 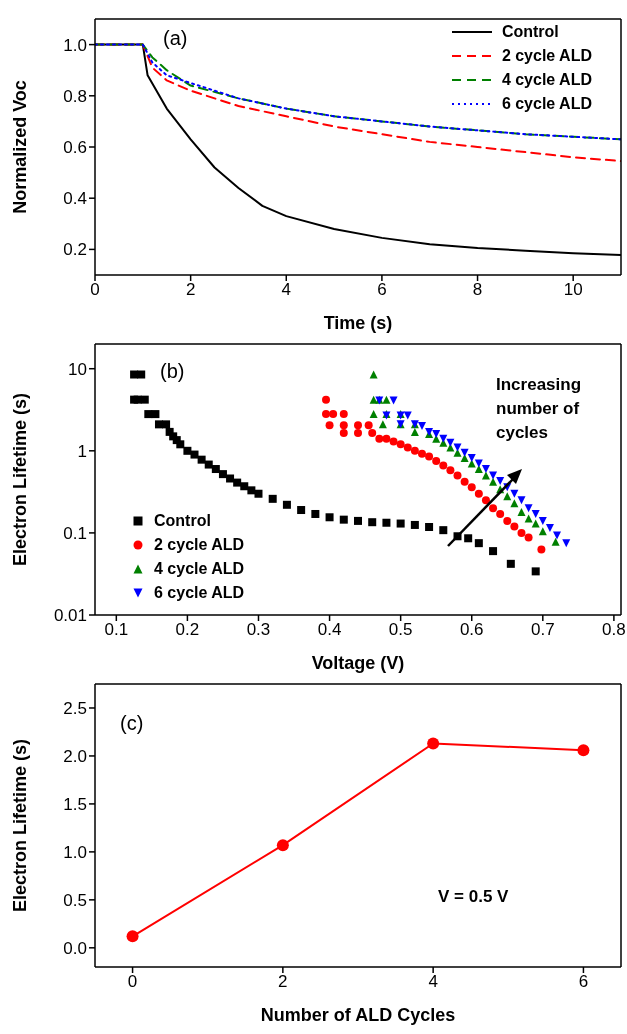 What do you see at coordinates (358, 1015) in the screenshot?
I see `x-axis-title: Number of ALD Cycles` at bounding box center [358, 1015].